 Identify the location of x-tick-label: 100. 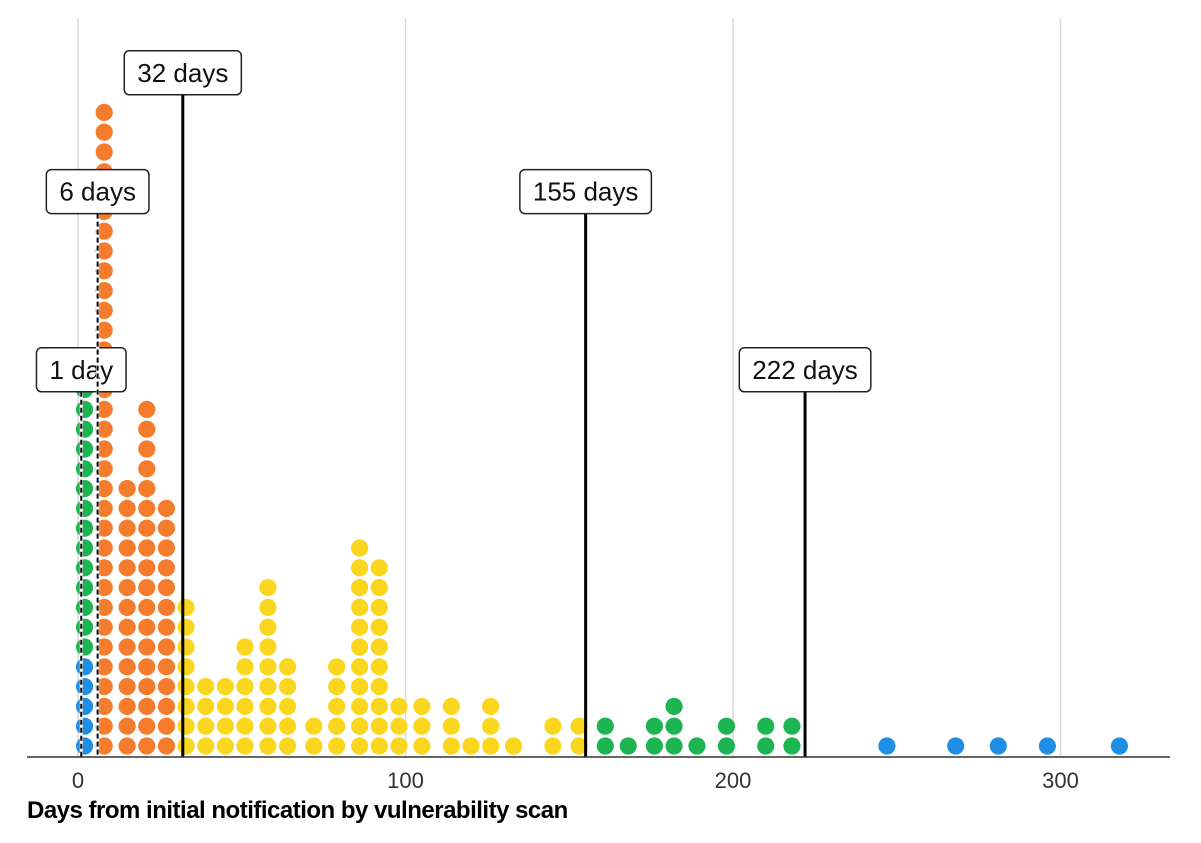
(405, 780).